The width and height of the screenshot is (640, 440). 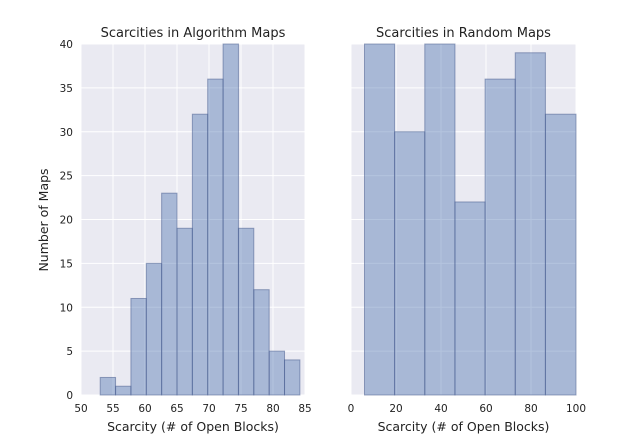 What do you see at coordinates (69, 352) in the screenshot?
I see `y-tick-label: 5` at bounding box center [69, 352].